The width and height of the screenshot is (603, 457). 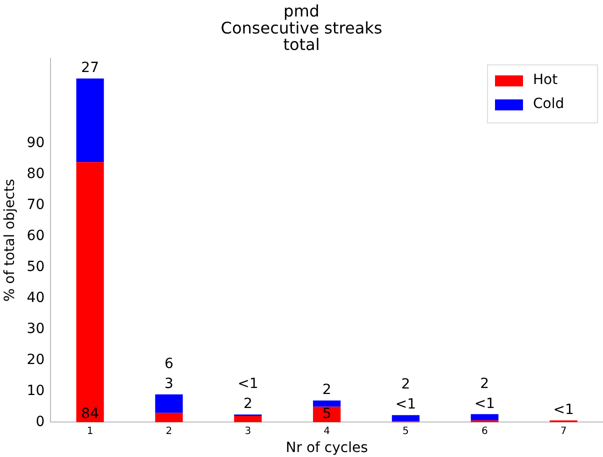 What do you see at coordinates (35, 205) in the screenshot?
I see `y-tick-label: 70` at bounding box center [35, 205].